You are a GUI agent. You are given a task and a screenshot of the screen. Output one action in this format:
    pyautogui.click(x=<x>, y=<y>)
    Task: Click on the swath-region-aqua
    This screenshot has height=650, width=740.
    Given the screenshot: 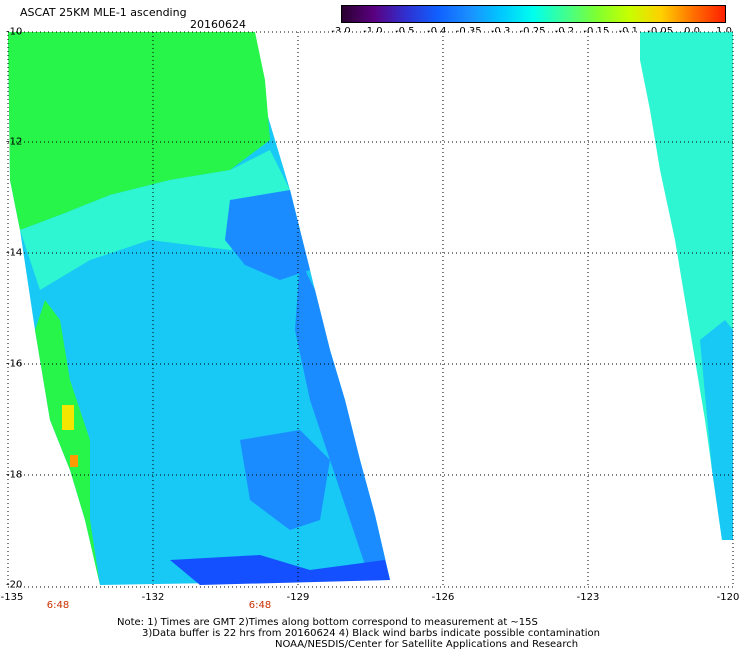 What is the action you would take?
    pyautogui.click(x=160, y=220)
    